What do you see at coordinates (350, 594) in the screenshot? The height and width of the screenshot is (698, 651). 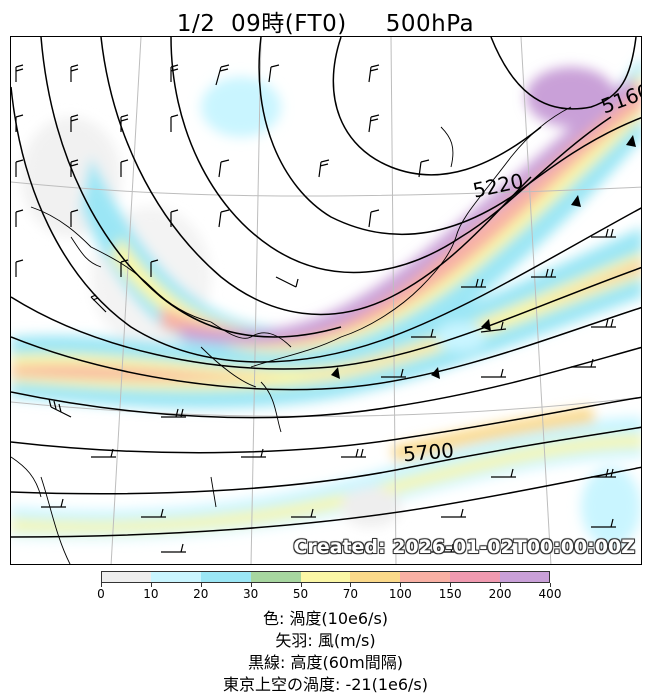 I see `colorbar-tick-label: 70` at bounding box center [350, 594].